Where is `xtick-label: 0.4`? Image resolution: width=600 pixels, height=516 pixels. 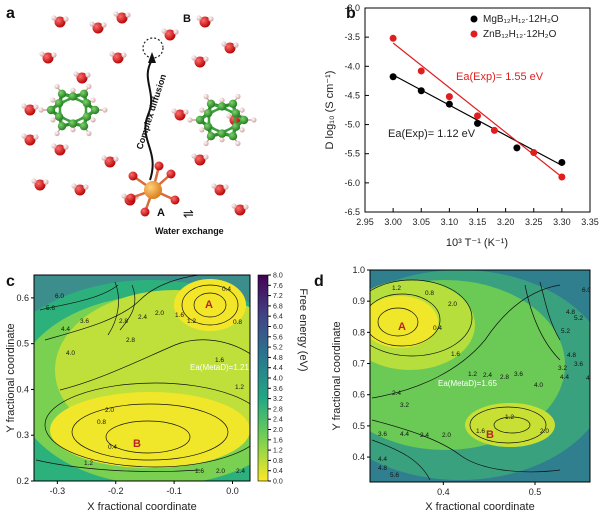
xtick-label: 0.4 is located at coordinates (443, 492).